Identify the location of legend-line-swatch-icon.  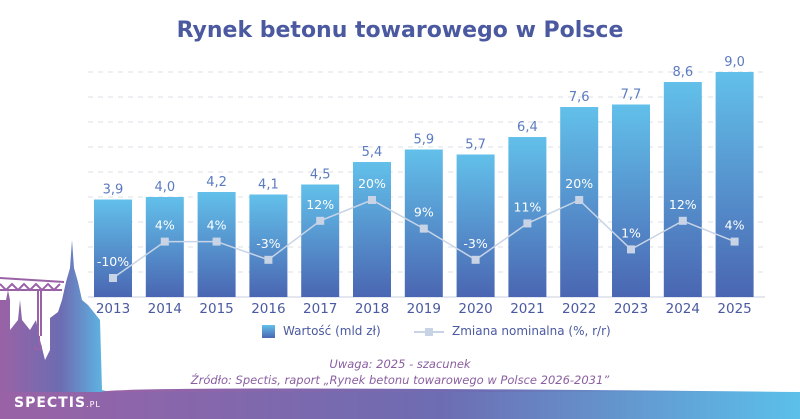
(429, 331).